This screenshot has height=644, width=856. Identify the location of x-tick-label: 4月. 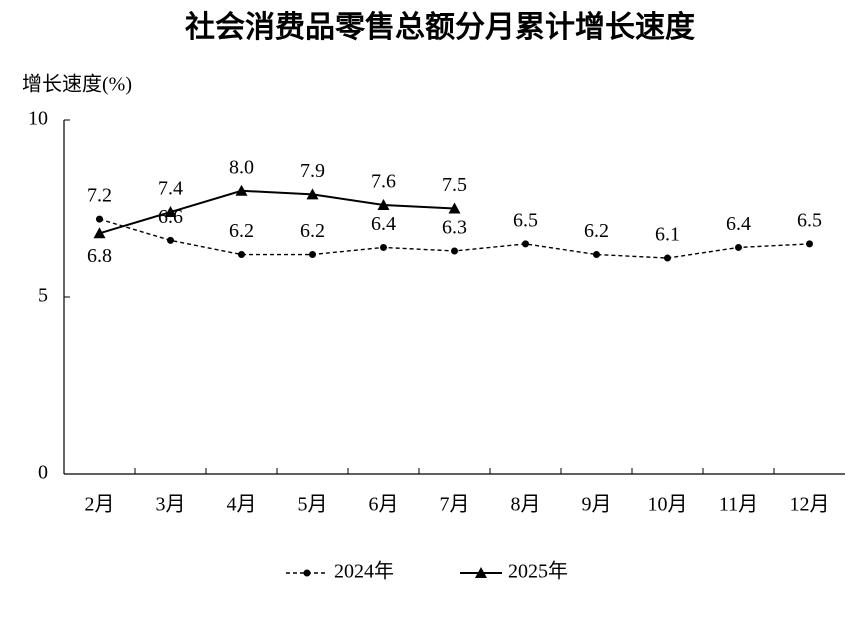
(242, 505).